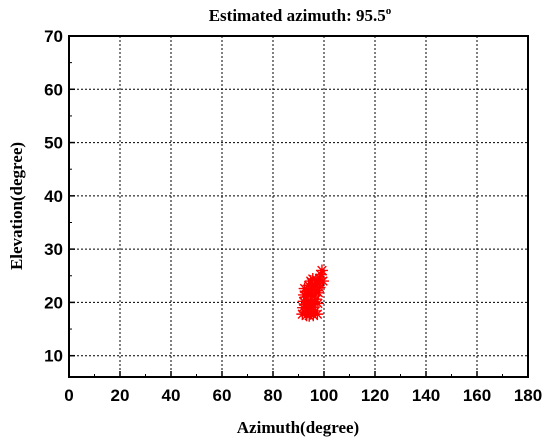  Describe the element at coordinates (375, 395) in the screenshot. I see `x-tick-label: 120` at that location.